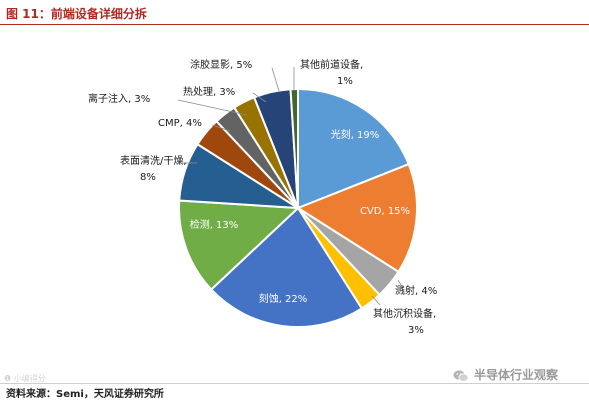  What do you see at coordinates (283, 298) in the screenshot?
I see `slice-label: 刻蚀, 22%` at bounding box center [283, 298].